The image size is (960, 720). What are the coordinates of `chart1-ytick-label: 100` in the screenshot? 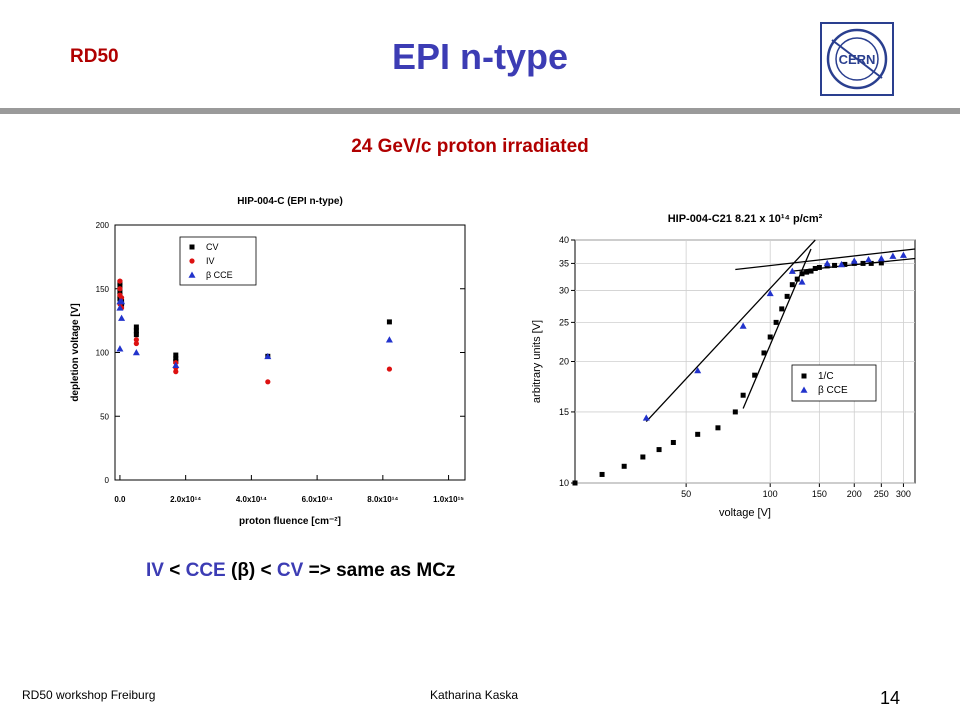 It's located at (103, 353).